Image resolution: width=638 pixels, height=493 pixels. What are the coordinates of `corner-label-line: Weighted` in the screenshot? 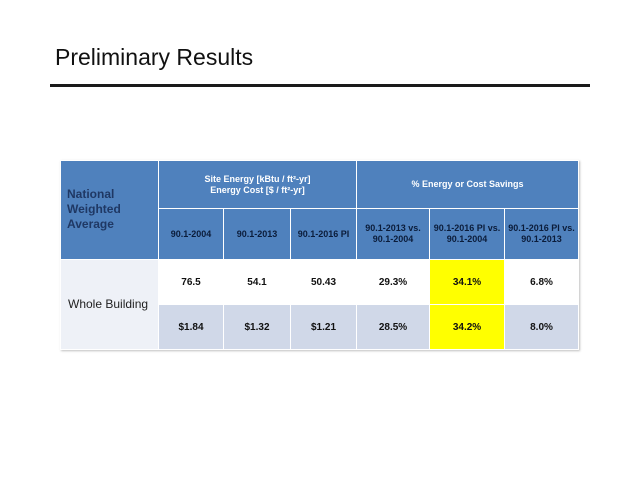 It's located at (94, 209).